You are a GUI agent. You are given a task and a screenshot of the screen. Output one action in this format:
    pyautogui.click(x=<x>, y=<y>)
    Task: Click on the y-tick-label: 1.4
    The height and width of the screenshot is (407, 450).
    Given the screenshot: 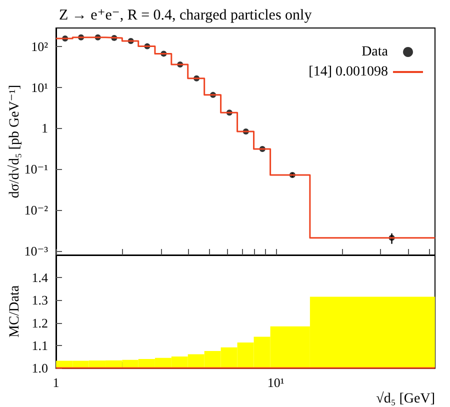 What is the action you would take?
    pyautogui.click(x=40, y=278)
    